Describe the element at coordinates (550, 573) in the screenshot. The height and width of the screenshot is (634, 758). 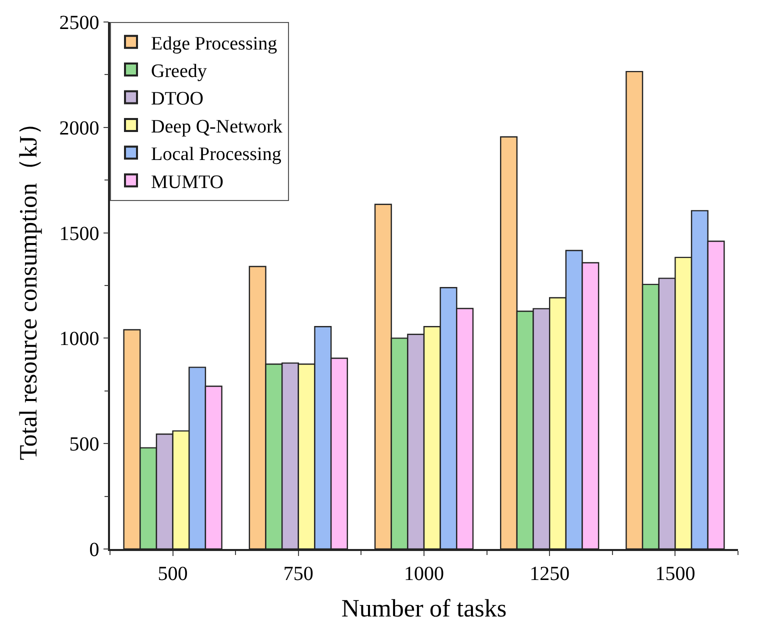
I see `x-tick-label: 1250` at that location.